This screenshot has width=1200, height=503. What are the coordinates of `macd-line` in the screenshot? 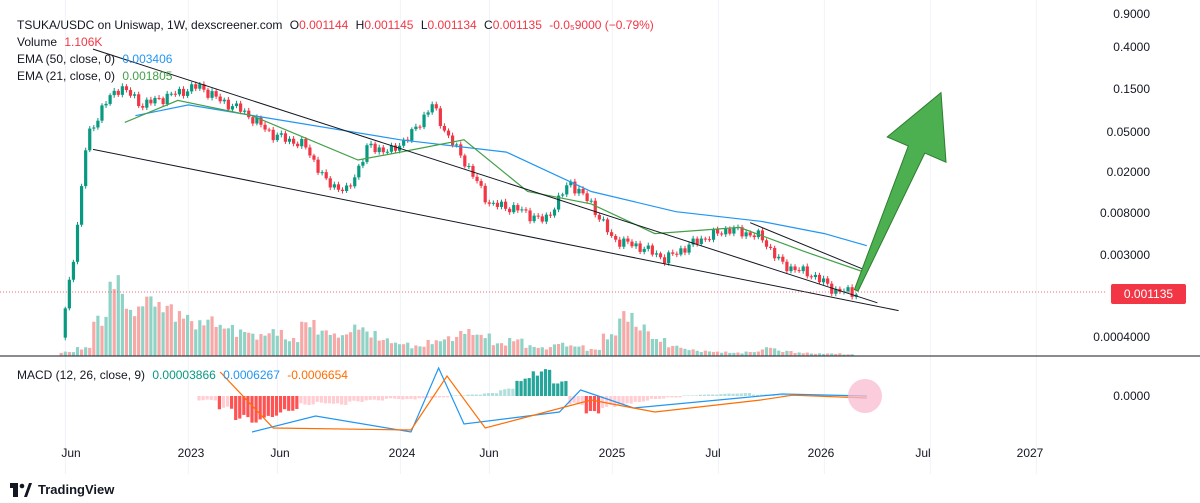 It's located at (559, 399).